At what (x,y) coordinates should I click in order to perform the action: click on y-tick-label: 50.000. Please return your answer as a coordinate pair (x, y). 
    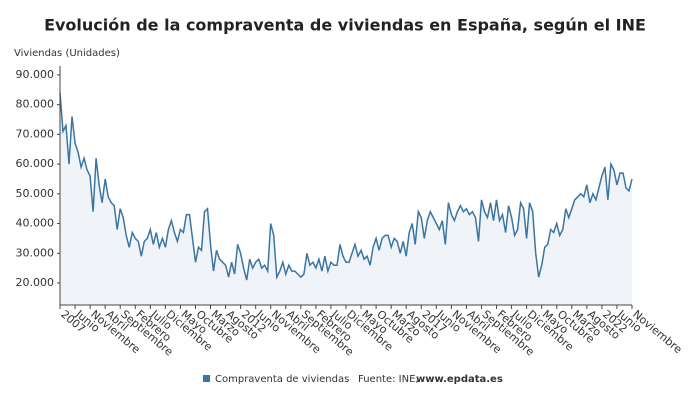
    Looking at the image, I should click on (35, 193).